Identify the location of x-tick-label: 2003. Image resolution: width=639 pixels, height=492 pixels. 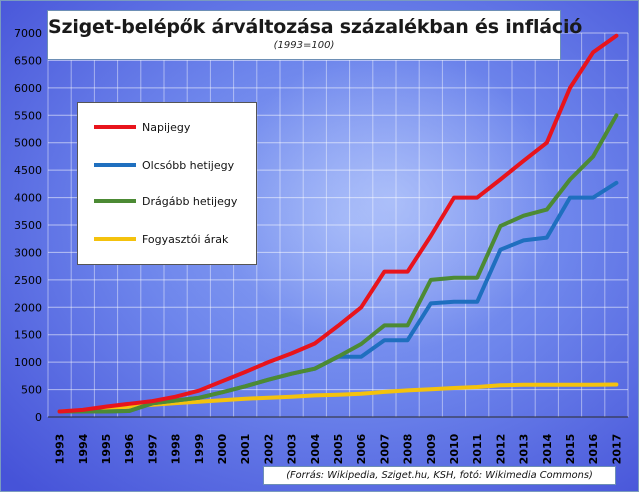
(292, 449).